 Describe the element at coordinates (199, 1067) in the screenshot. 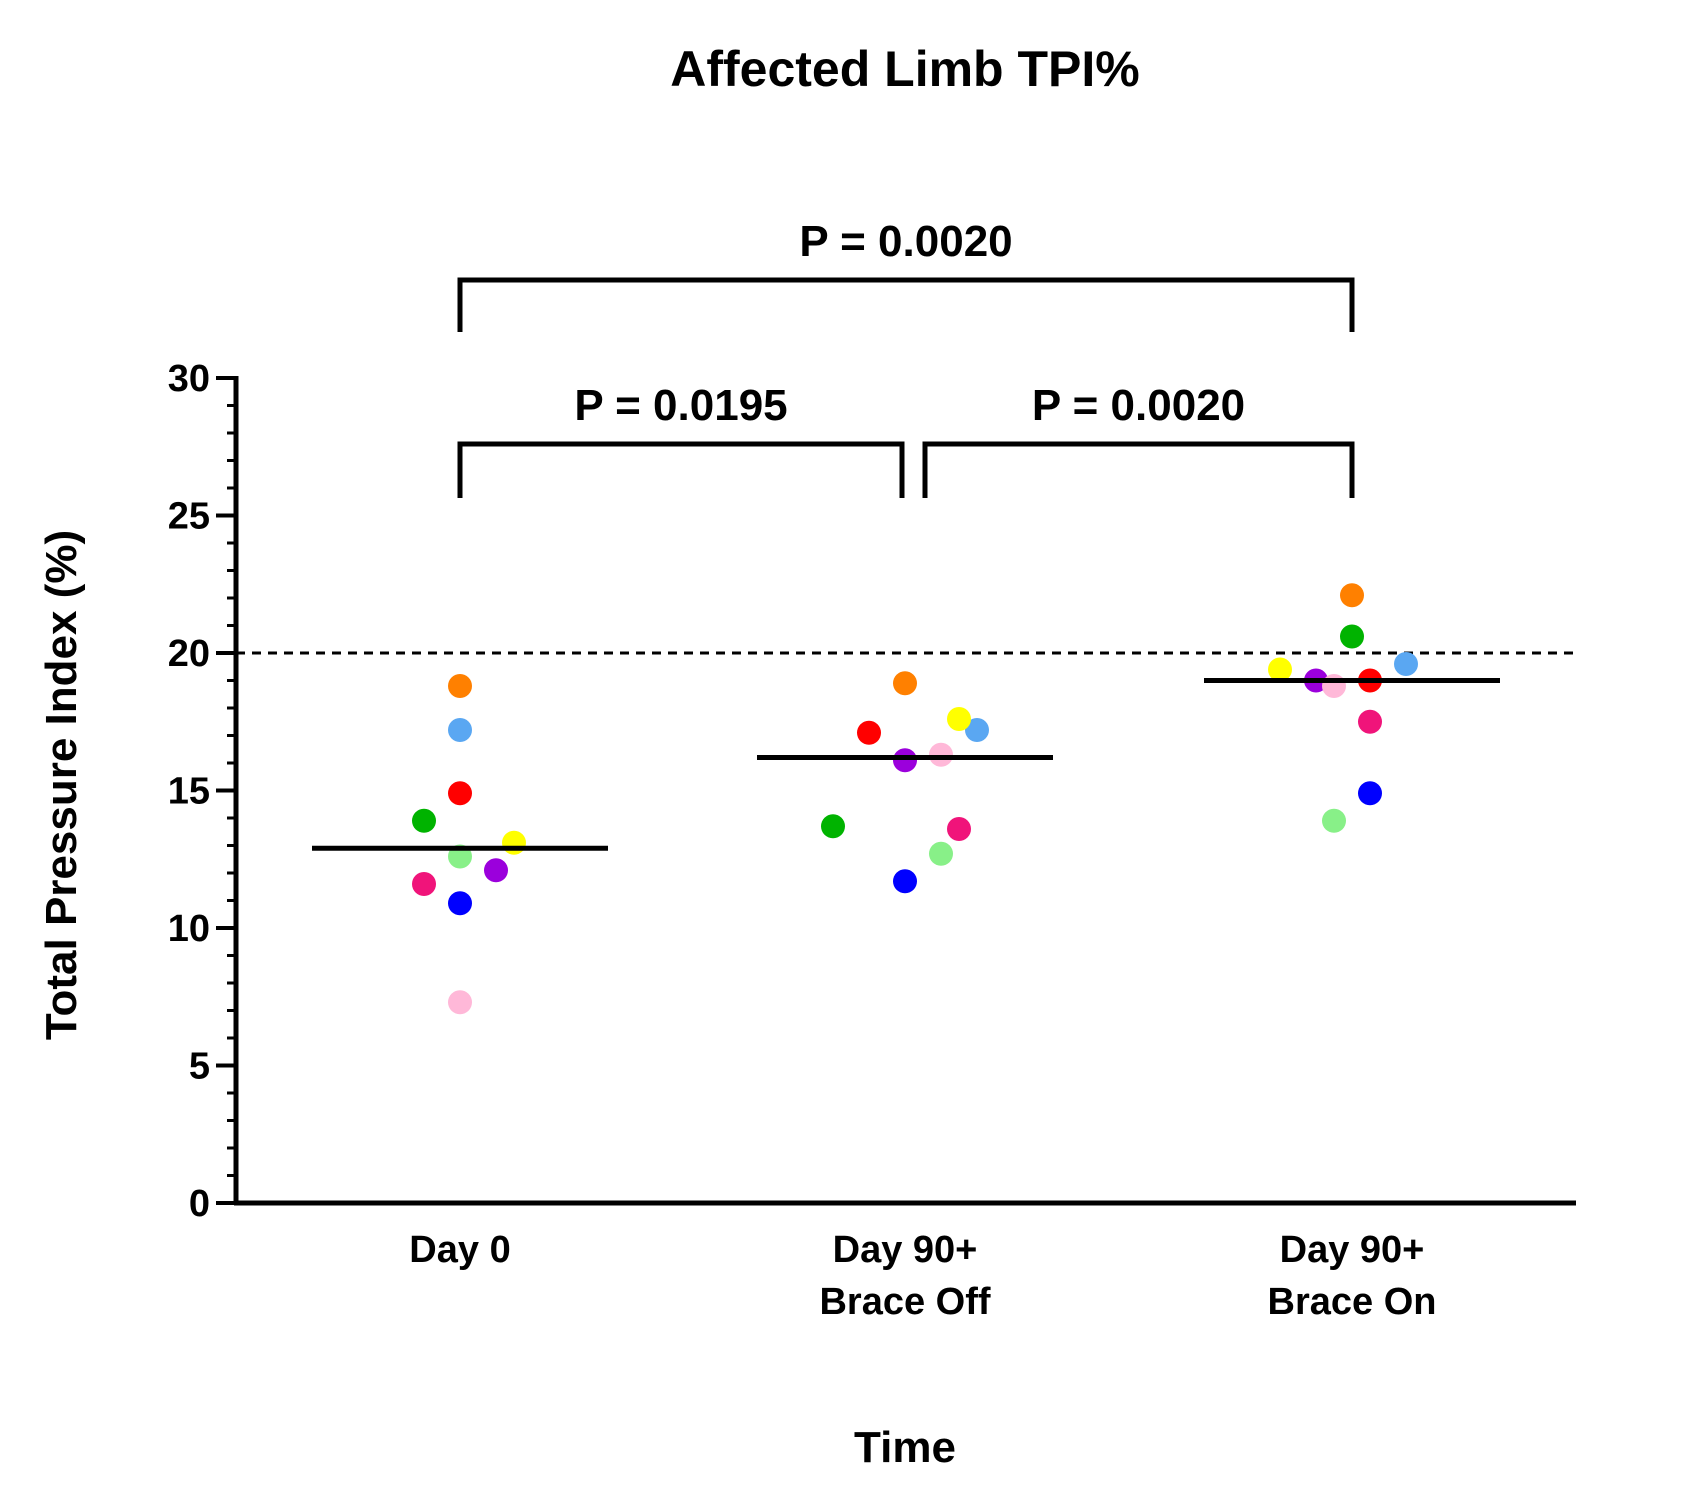

I see `y-tick-label: 5` at that location.